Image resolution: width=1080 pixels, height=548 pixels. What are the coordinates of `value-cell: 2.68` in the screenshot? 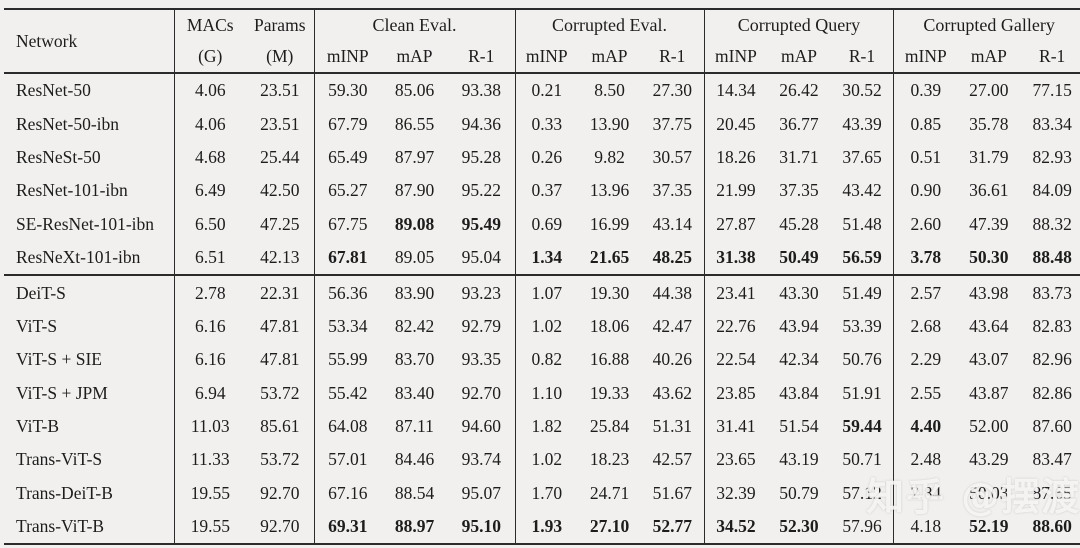 It's located at (926, 325).